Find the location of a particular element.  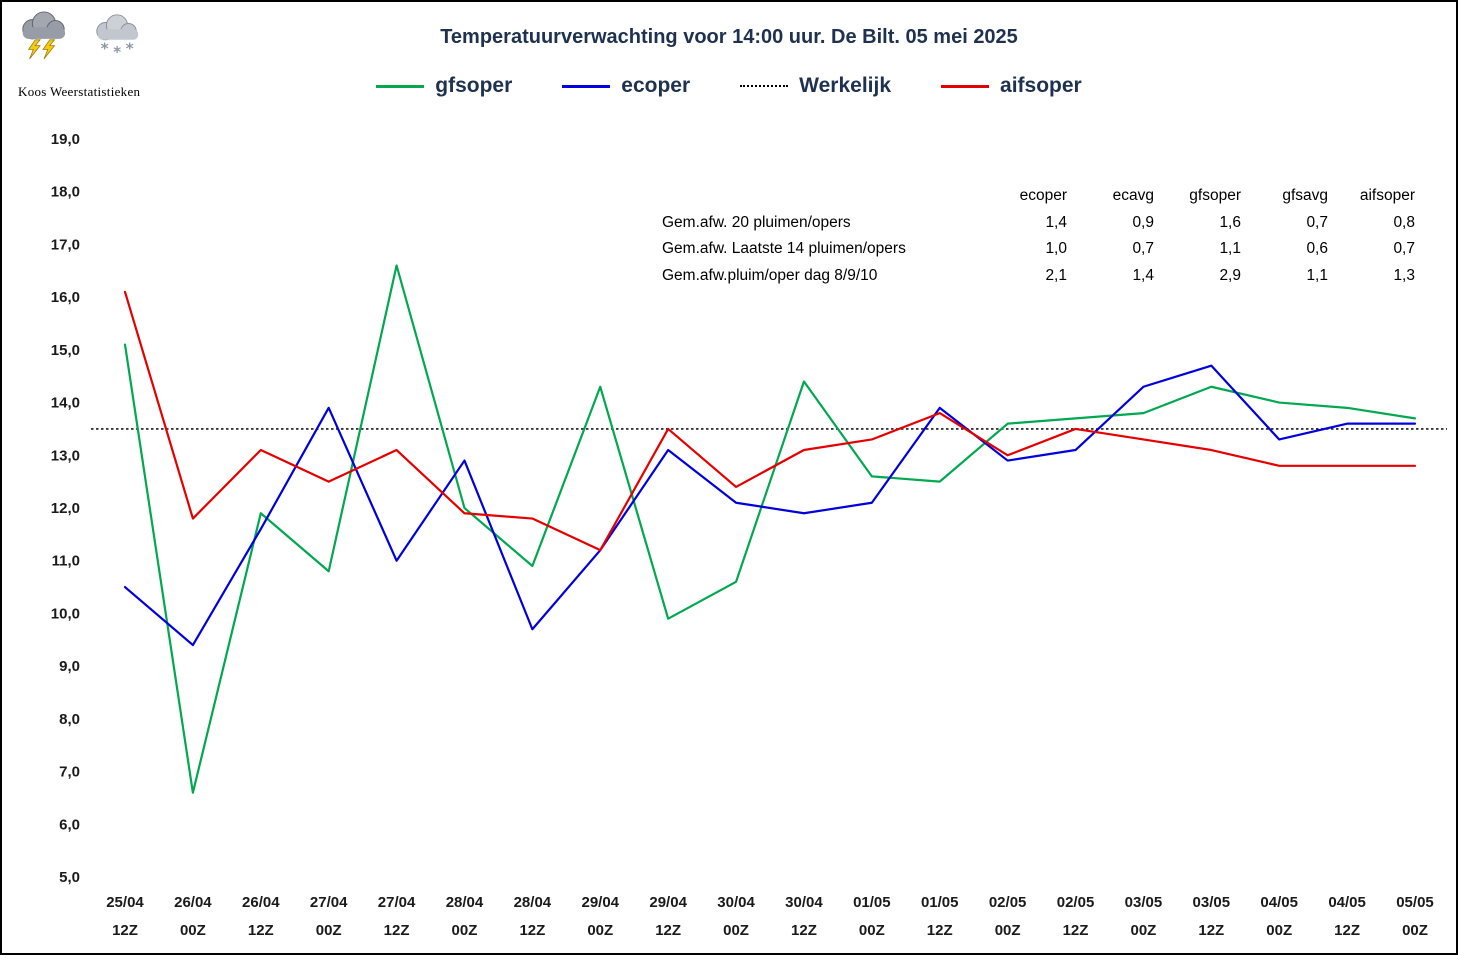

y-tick-label: 18,0 is located at coordinates (65, 192).